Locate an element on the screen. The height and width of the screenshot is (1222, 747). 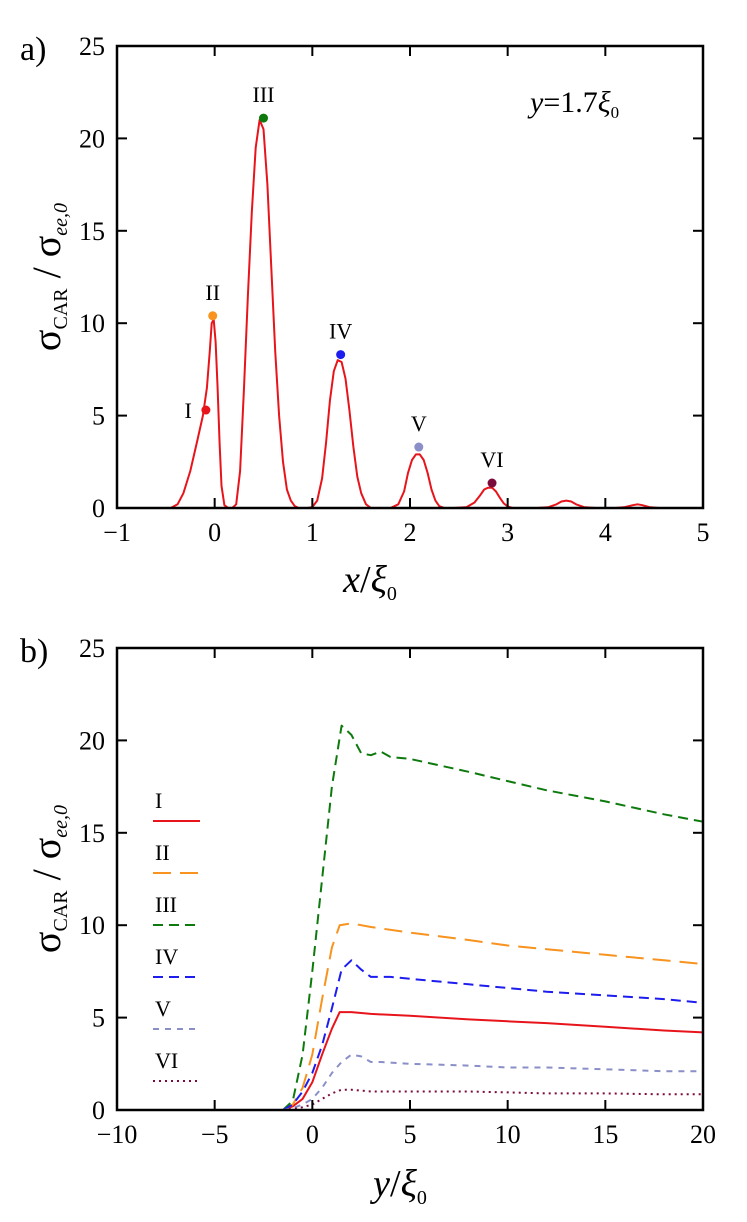
marker-iii is located at coordinates (263, 118).